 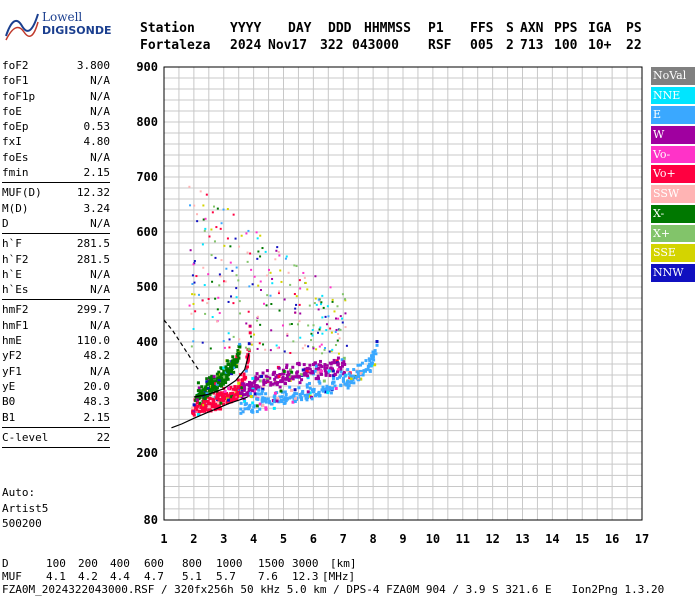 I want to click on param-label: D, so click(x=5, y=223).